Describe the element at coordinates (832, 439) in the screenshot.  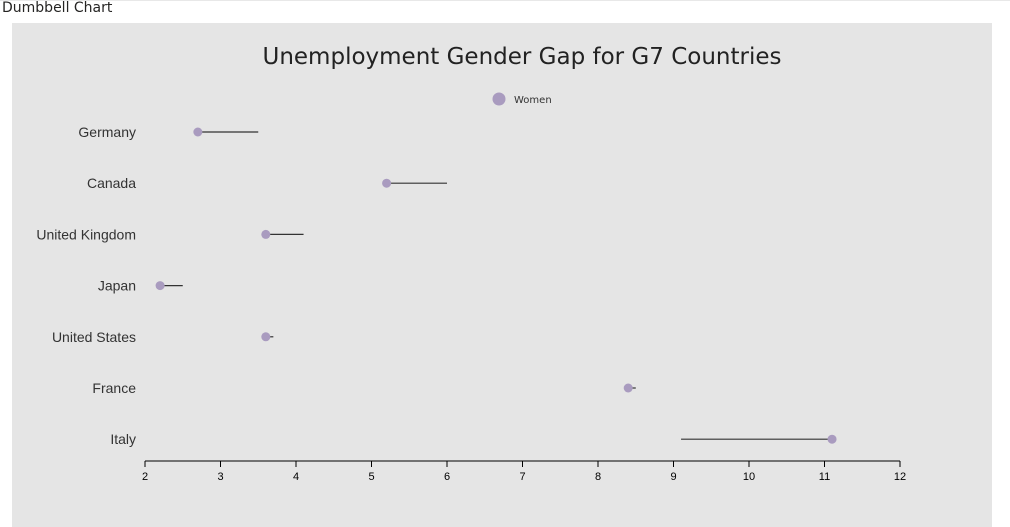
I see `dot-women-italy` at that location.